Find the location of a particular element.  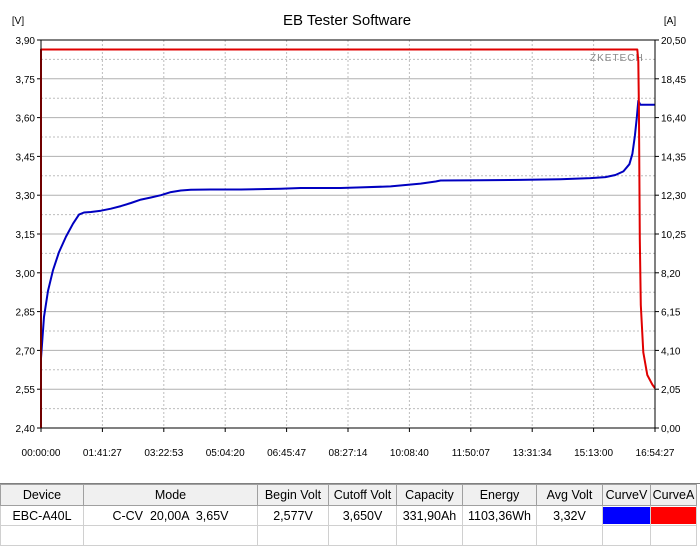

right-tick-label: 8,20 is located at coordinates (671, 274).